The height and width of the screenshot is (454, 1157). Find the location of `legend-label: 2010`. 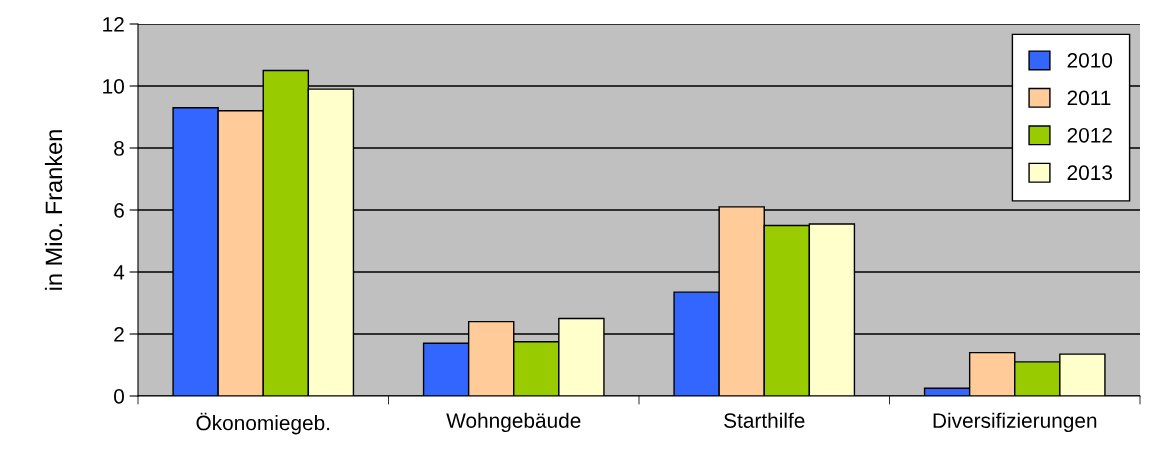

legend-label: 2010 is located at coordinates (1090, 60).